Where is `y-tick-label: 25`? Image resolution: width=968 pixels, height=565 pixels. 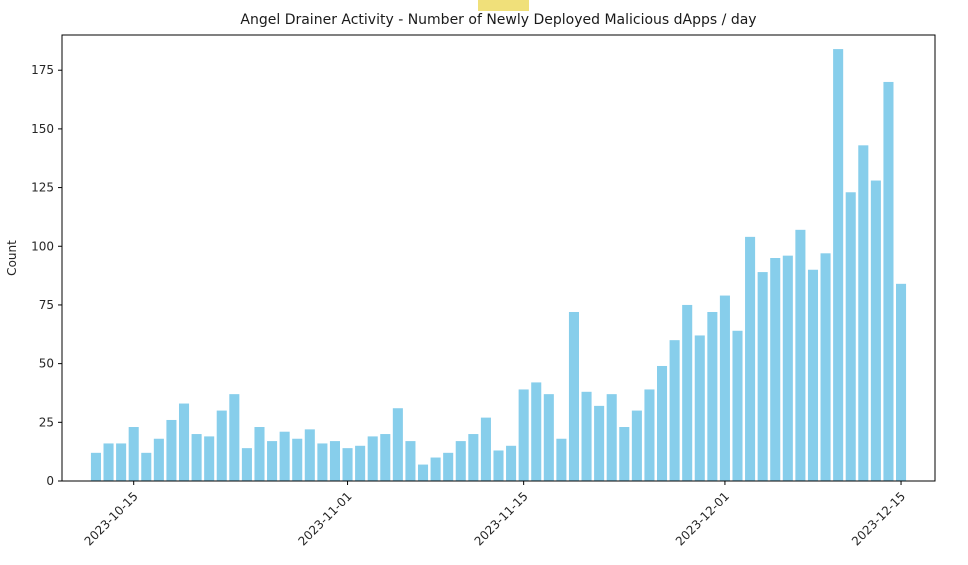 y-tick-label: 25 is located at coordinates (46, 422).